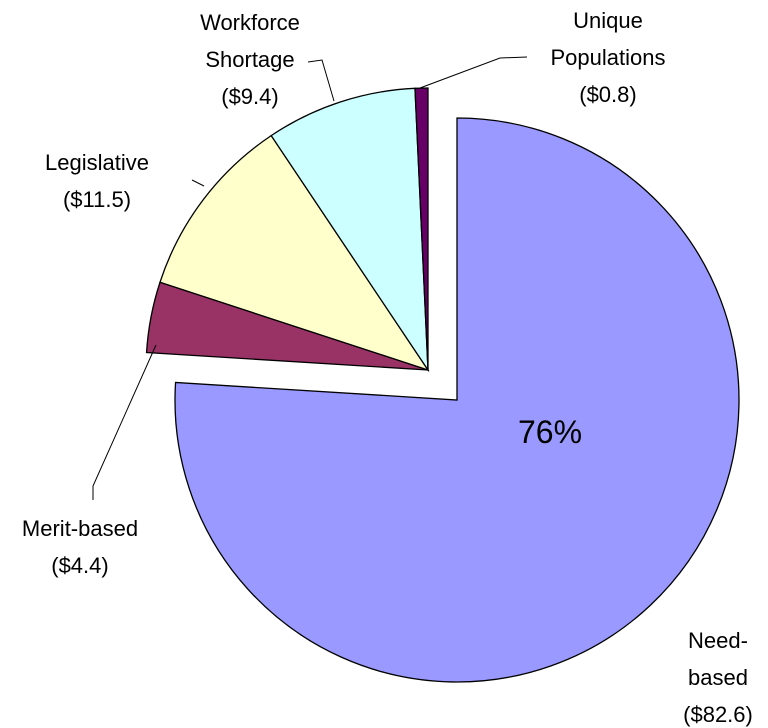  I want to click on slice-label: Legislative ($11.5), so click(97, 181).